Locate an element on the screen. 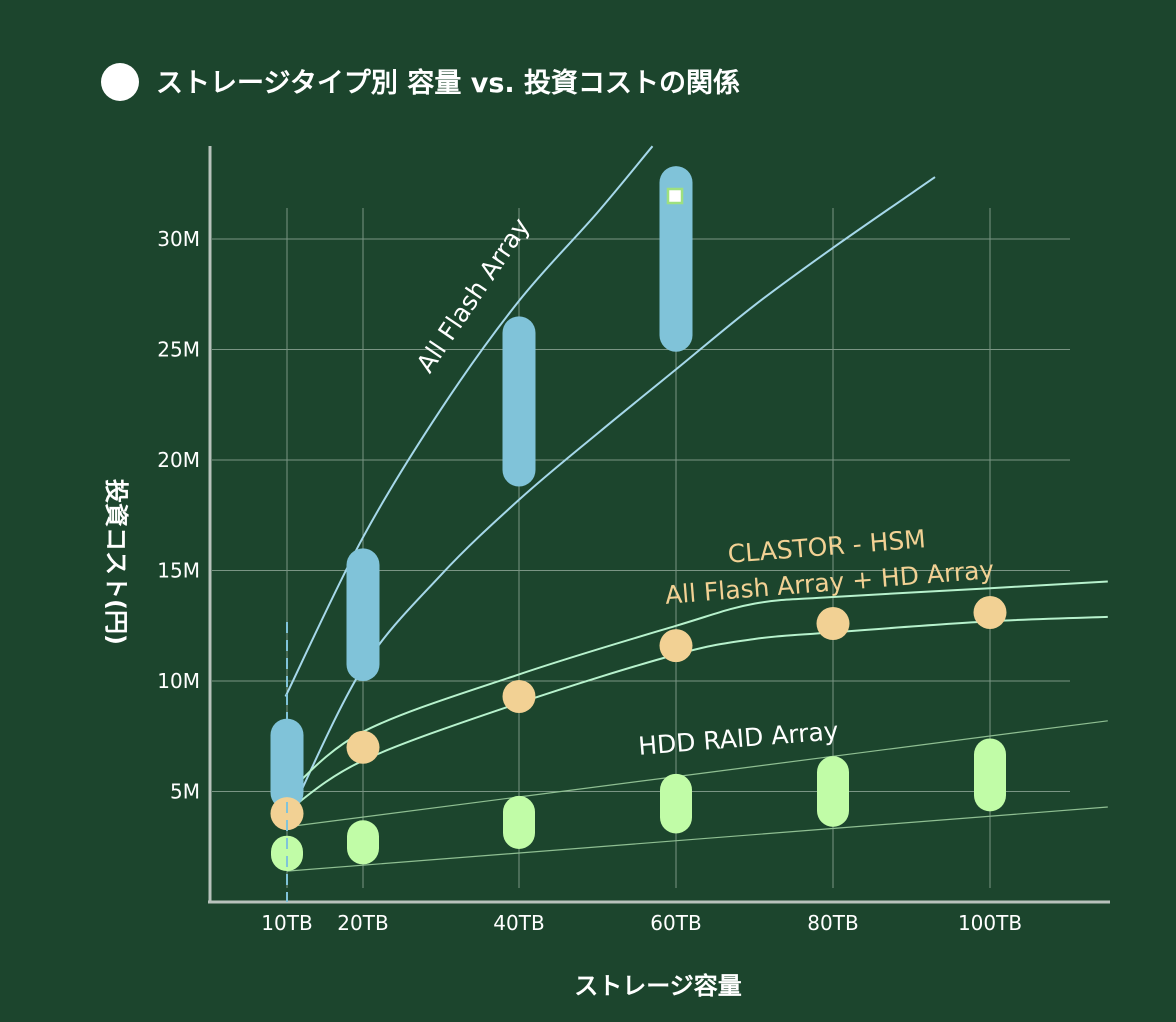 This screenshot has height=1022, width=1176. clastor-hsm-upper-curve is located at coordinates (697, 687).